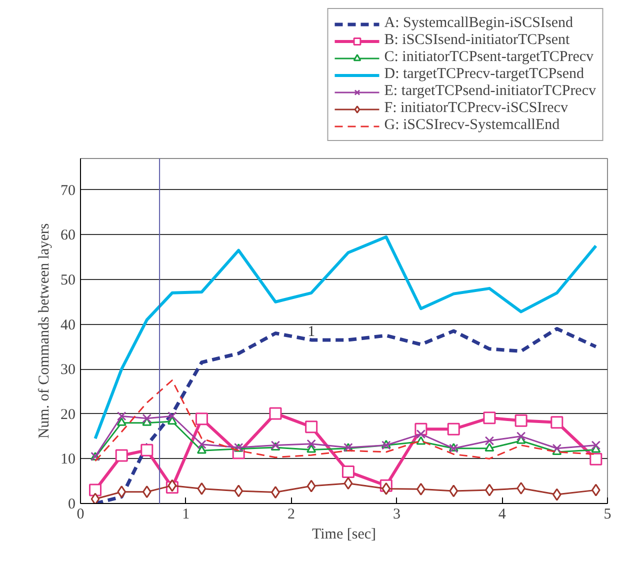  What do you see at coordinates (68, 190) in the screenshot?
I see `y-tick-label: 70` at bounding box center [68, 190].